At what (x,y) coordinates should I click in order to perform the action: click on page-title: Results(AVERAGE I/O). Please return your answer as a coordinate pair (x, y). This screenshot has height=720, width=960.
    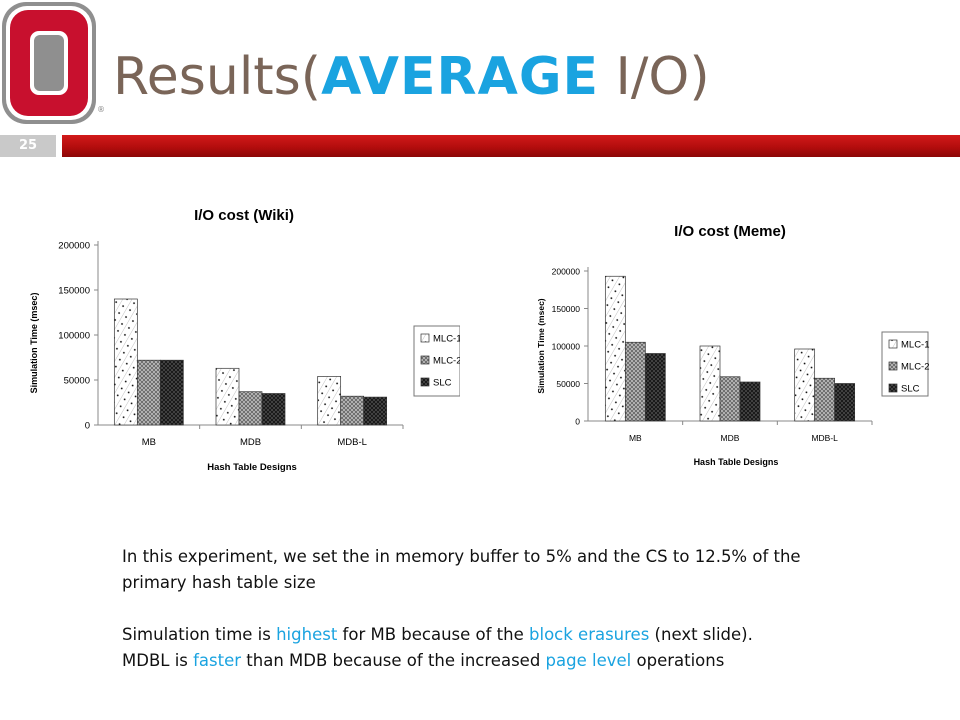
    Looking at the image, I should click on (411, 77).